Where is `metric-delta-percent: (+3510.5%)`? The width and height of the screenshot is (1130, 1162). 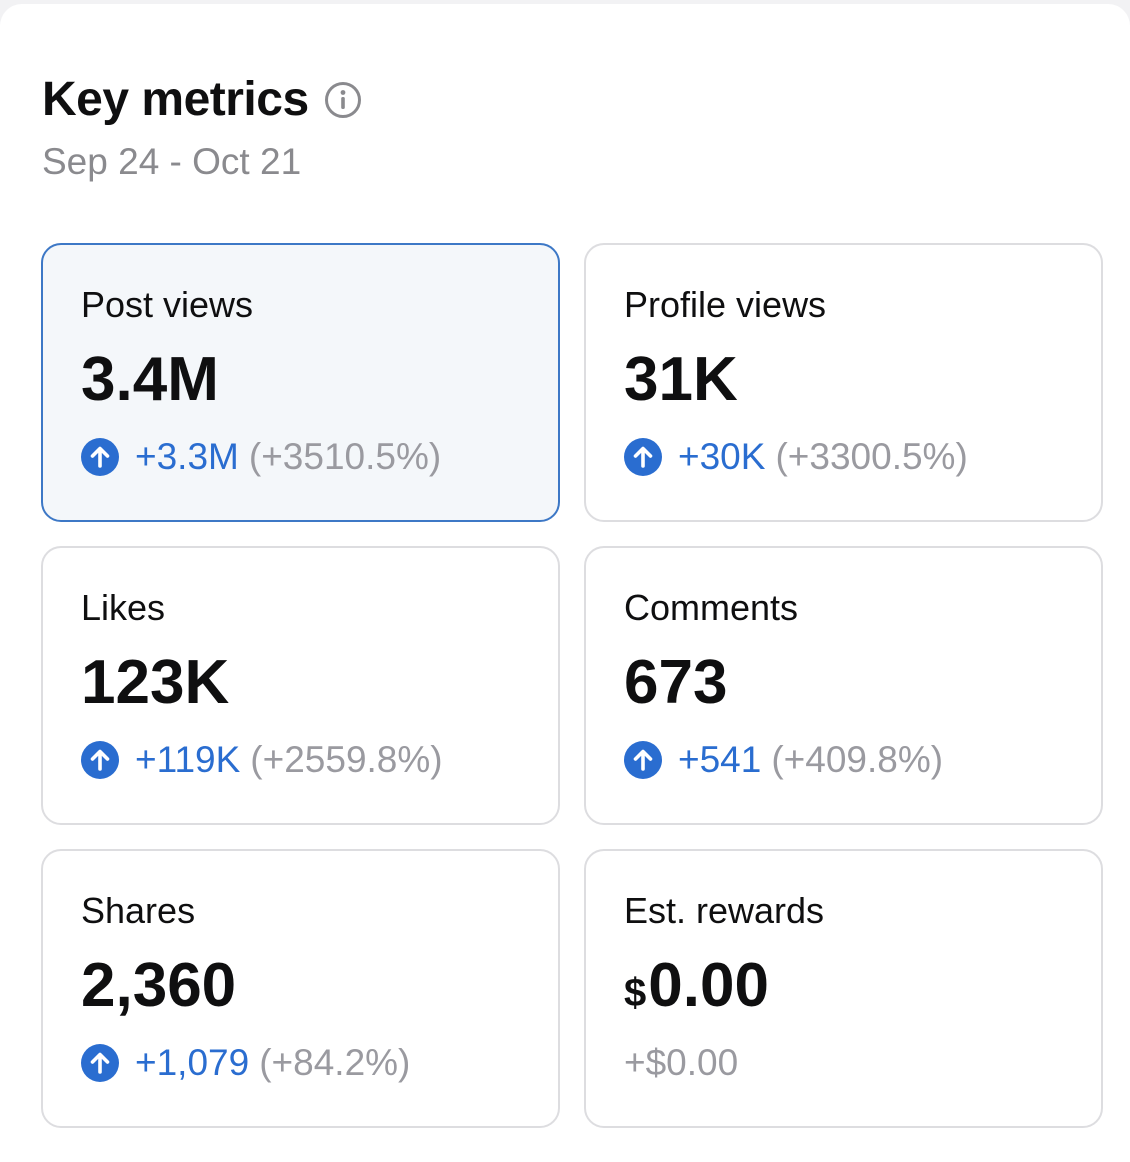 metric-delta-percent: (+3510.5%) is located at coordinates (345, 456).